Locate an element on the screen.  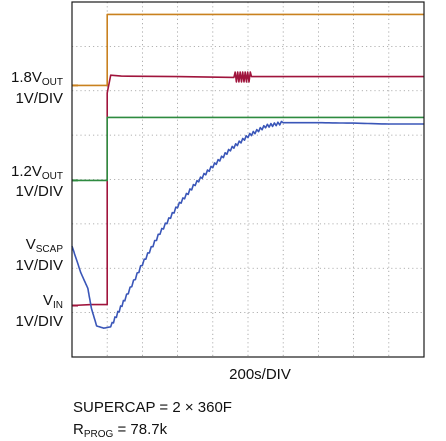
footnote-rprog: RPROG = 78.7k is located at coordinates (120, 430).